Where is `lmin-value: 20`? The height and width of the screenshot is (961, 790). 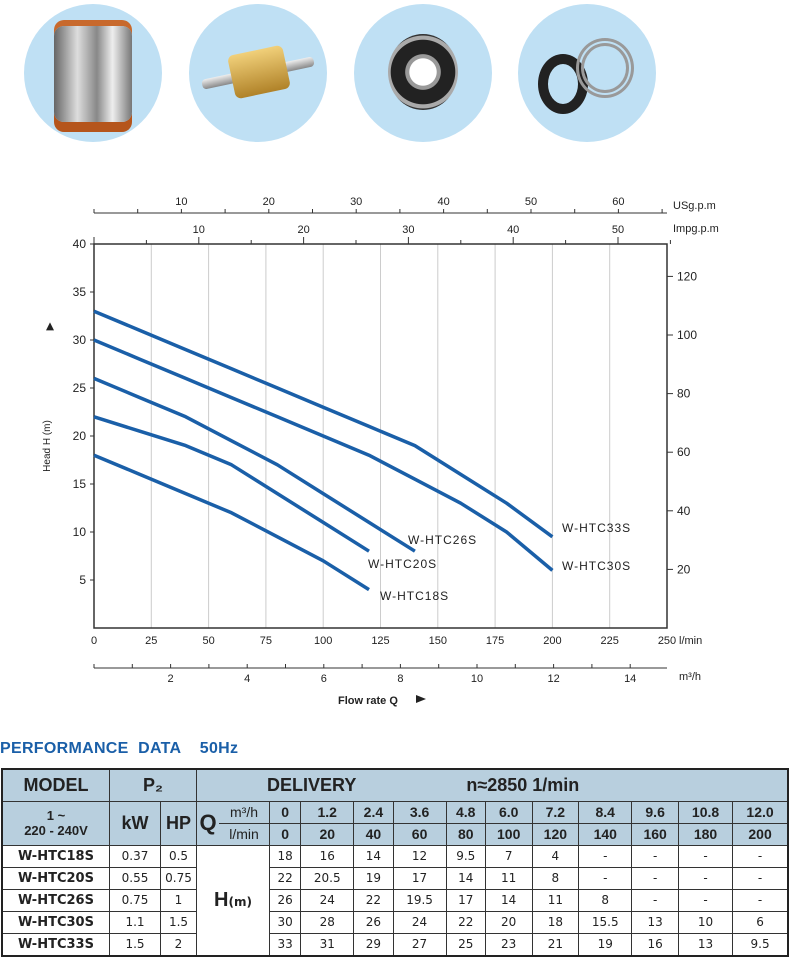 lmin-value: 20 is located at coordinates (327, 834).